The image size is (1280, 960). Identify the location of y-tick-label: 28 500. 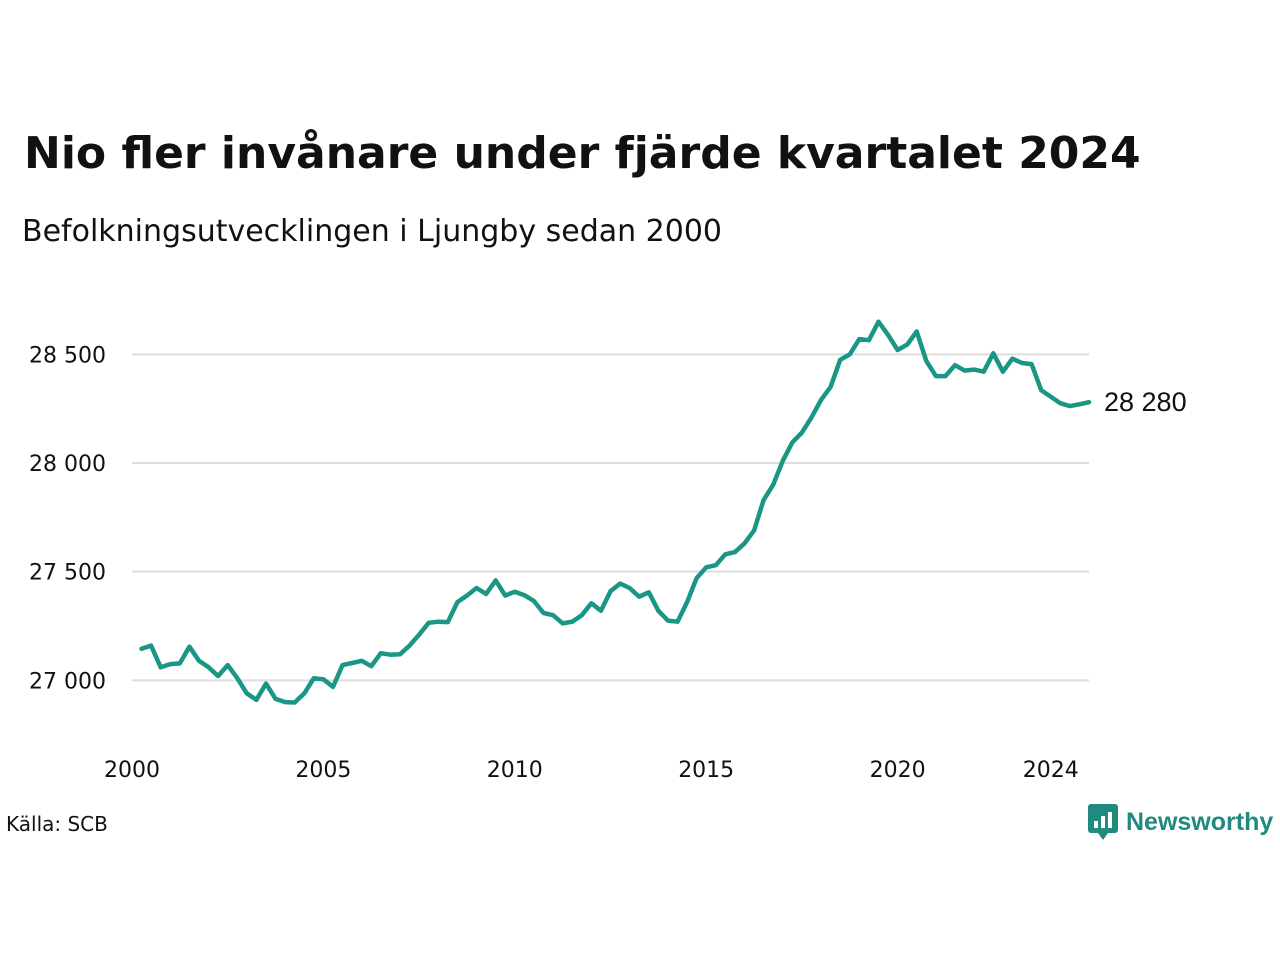
(67, 355).